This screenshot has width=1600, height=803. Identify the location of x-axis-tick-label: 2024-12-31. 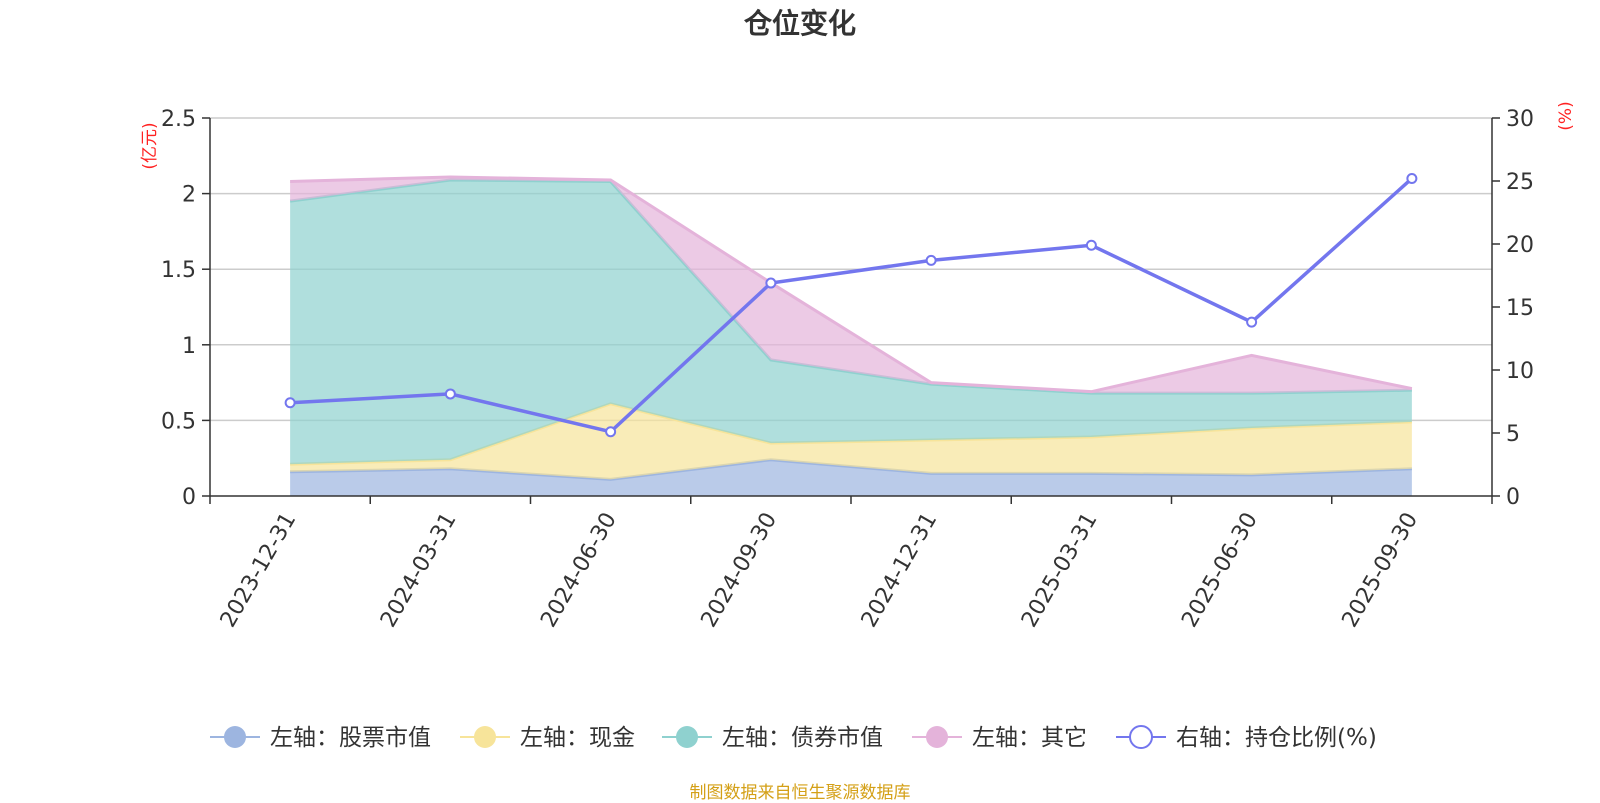
(900, 570).